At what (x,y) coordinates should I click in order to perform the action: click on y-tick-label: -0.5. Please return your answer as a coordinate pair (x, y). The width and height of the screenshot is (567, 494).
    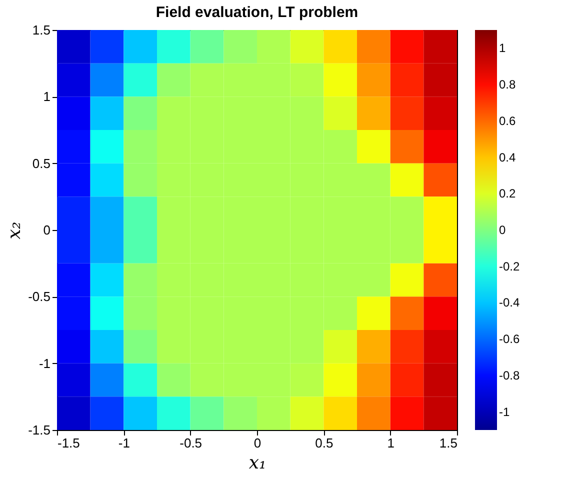
    Looking at the image, I should click on (39, 296).